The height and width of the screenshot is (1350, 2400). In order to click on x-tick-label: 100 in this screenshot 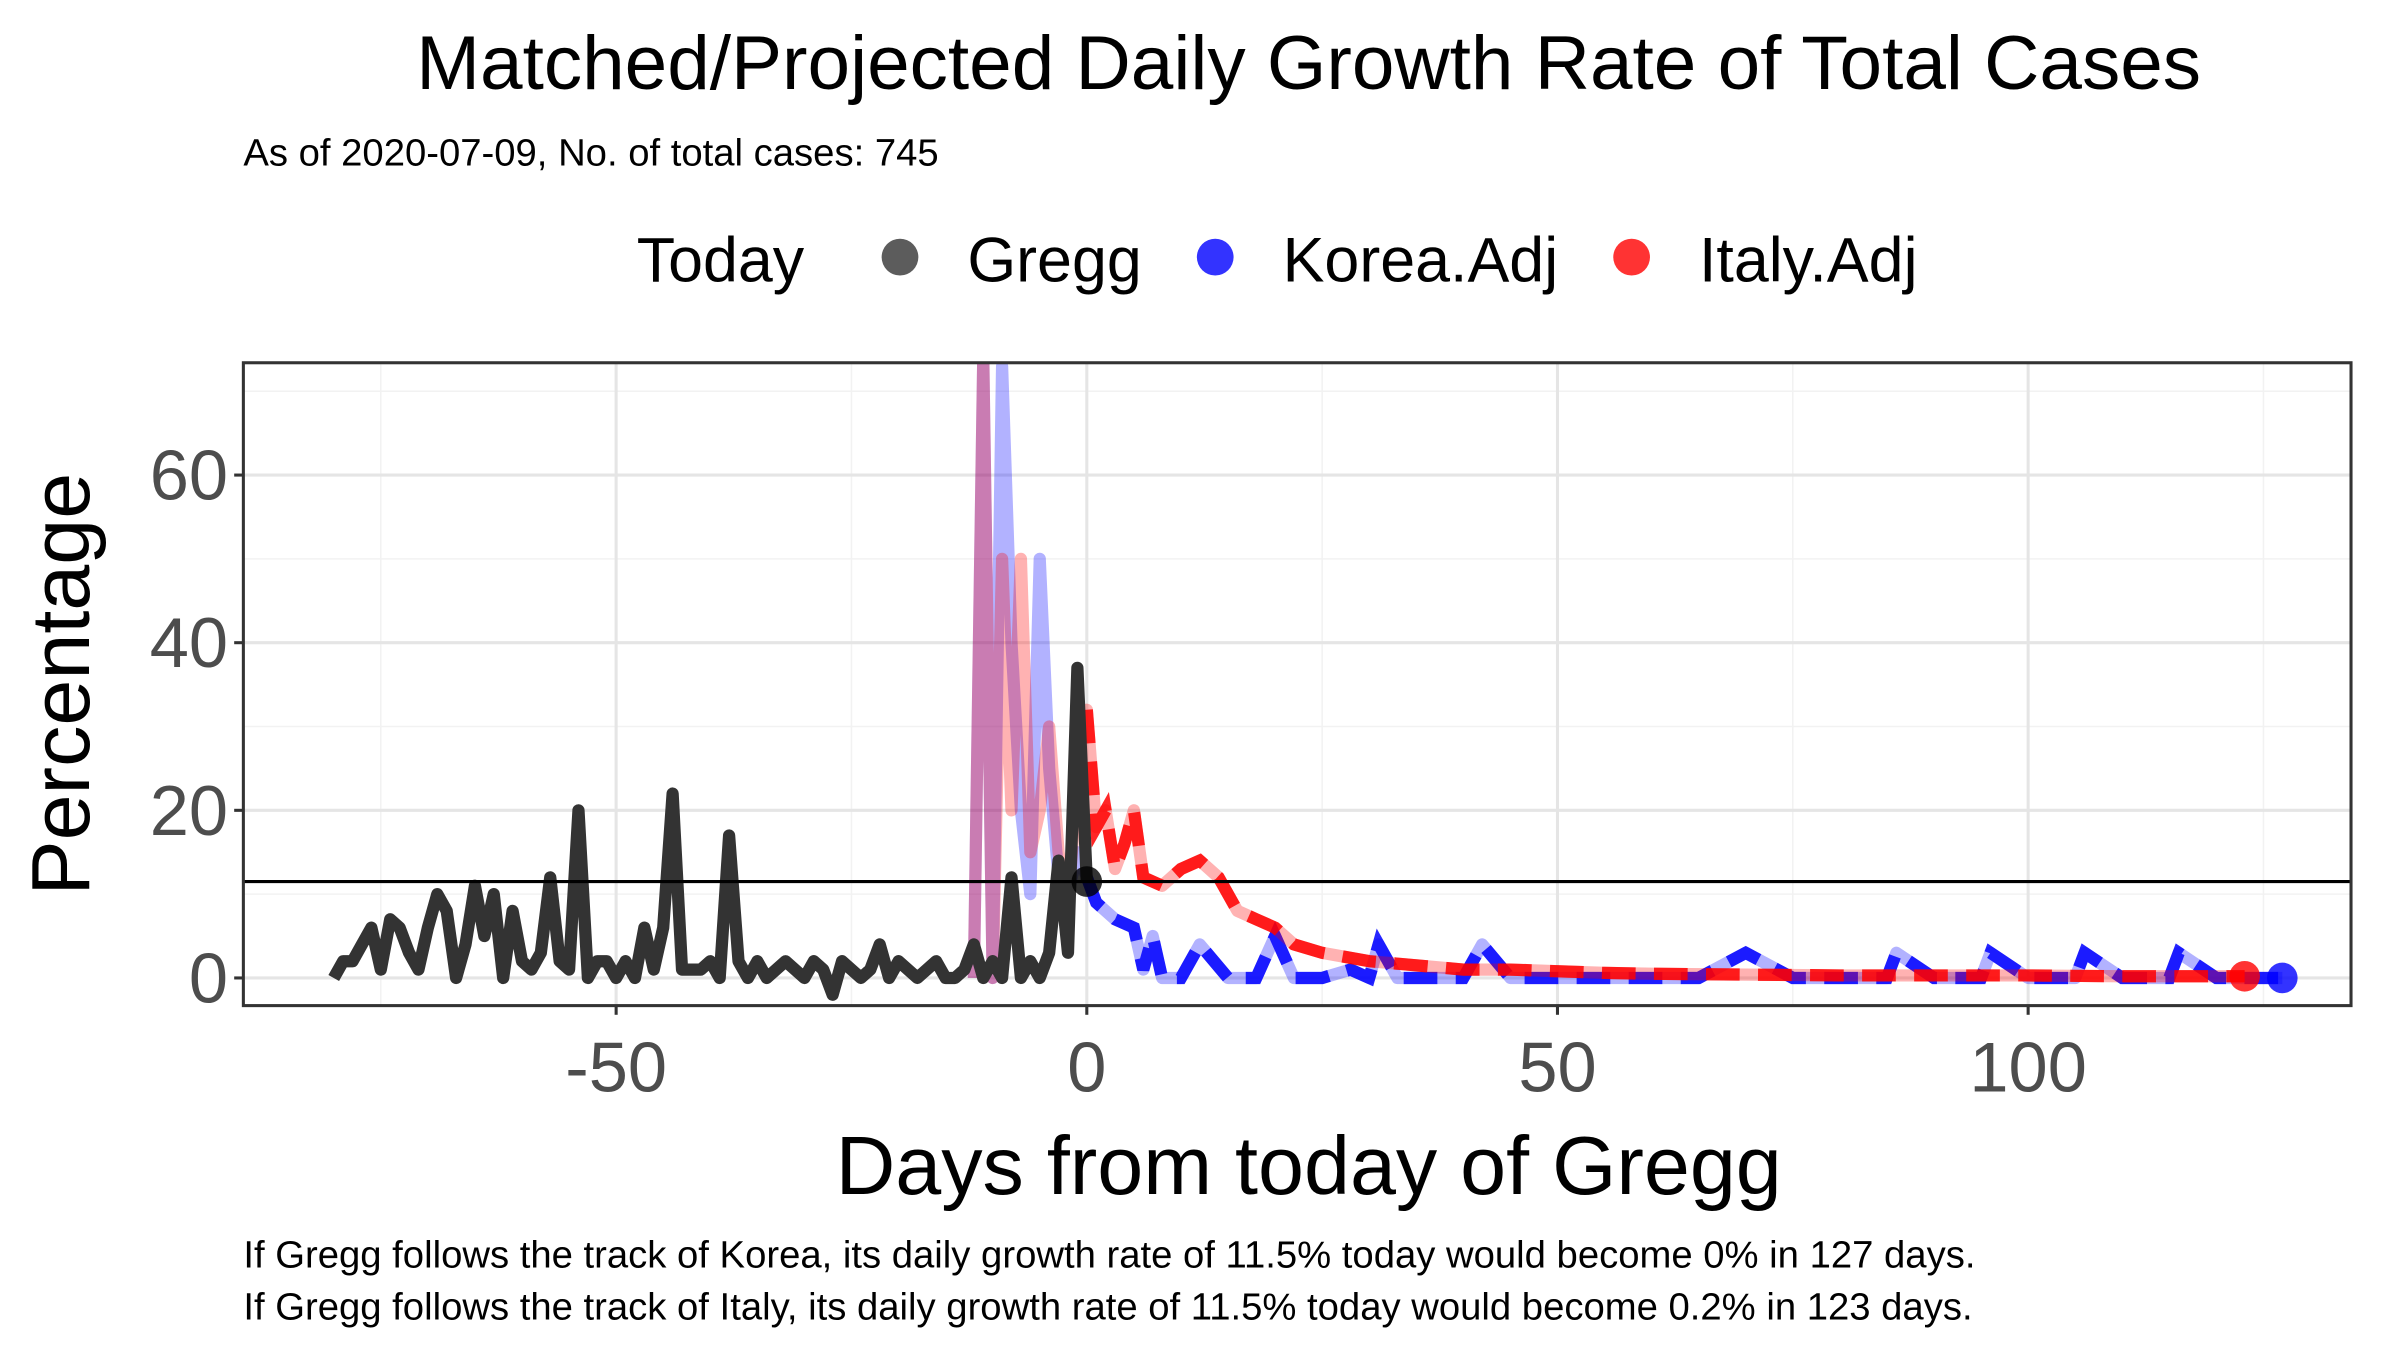, I will do `click(2027, 1066)`.